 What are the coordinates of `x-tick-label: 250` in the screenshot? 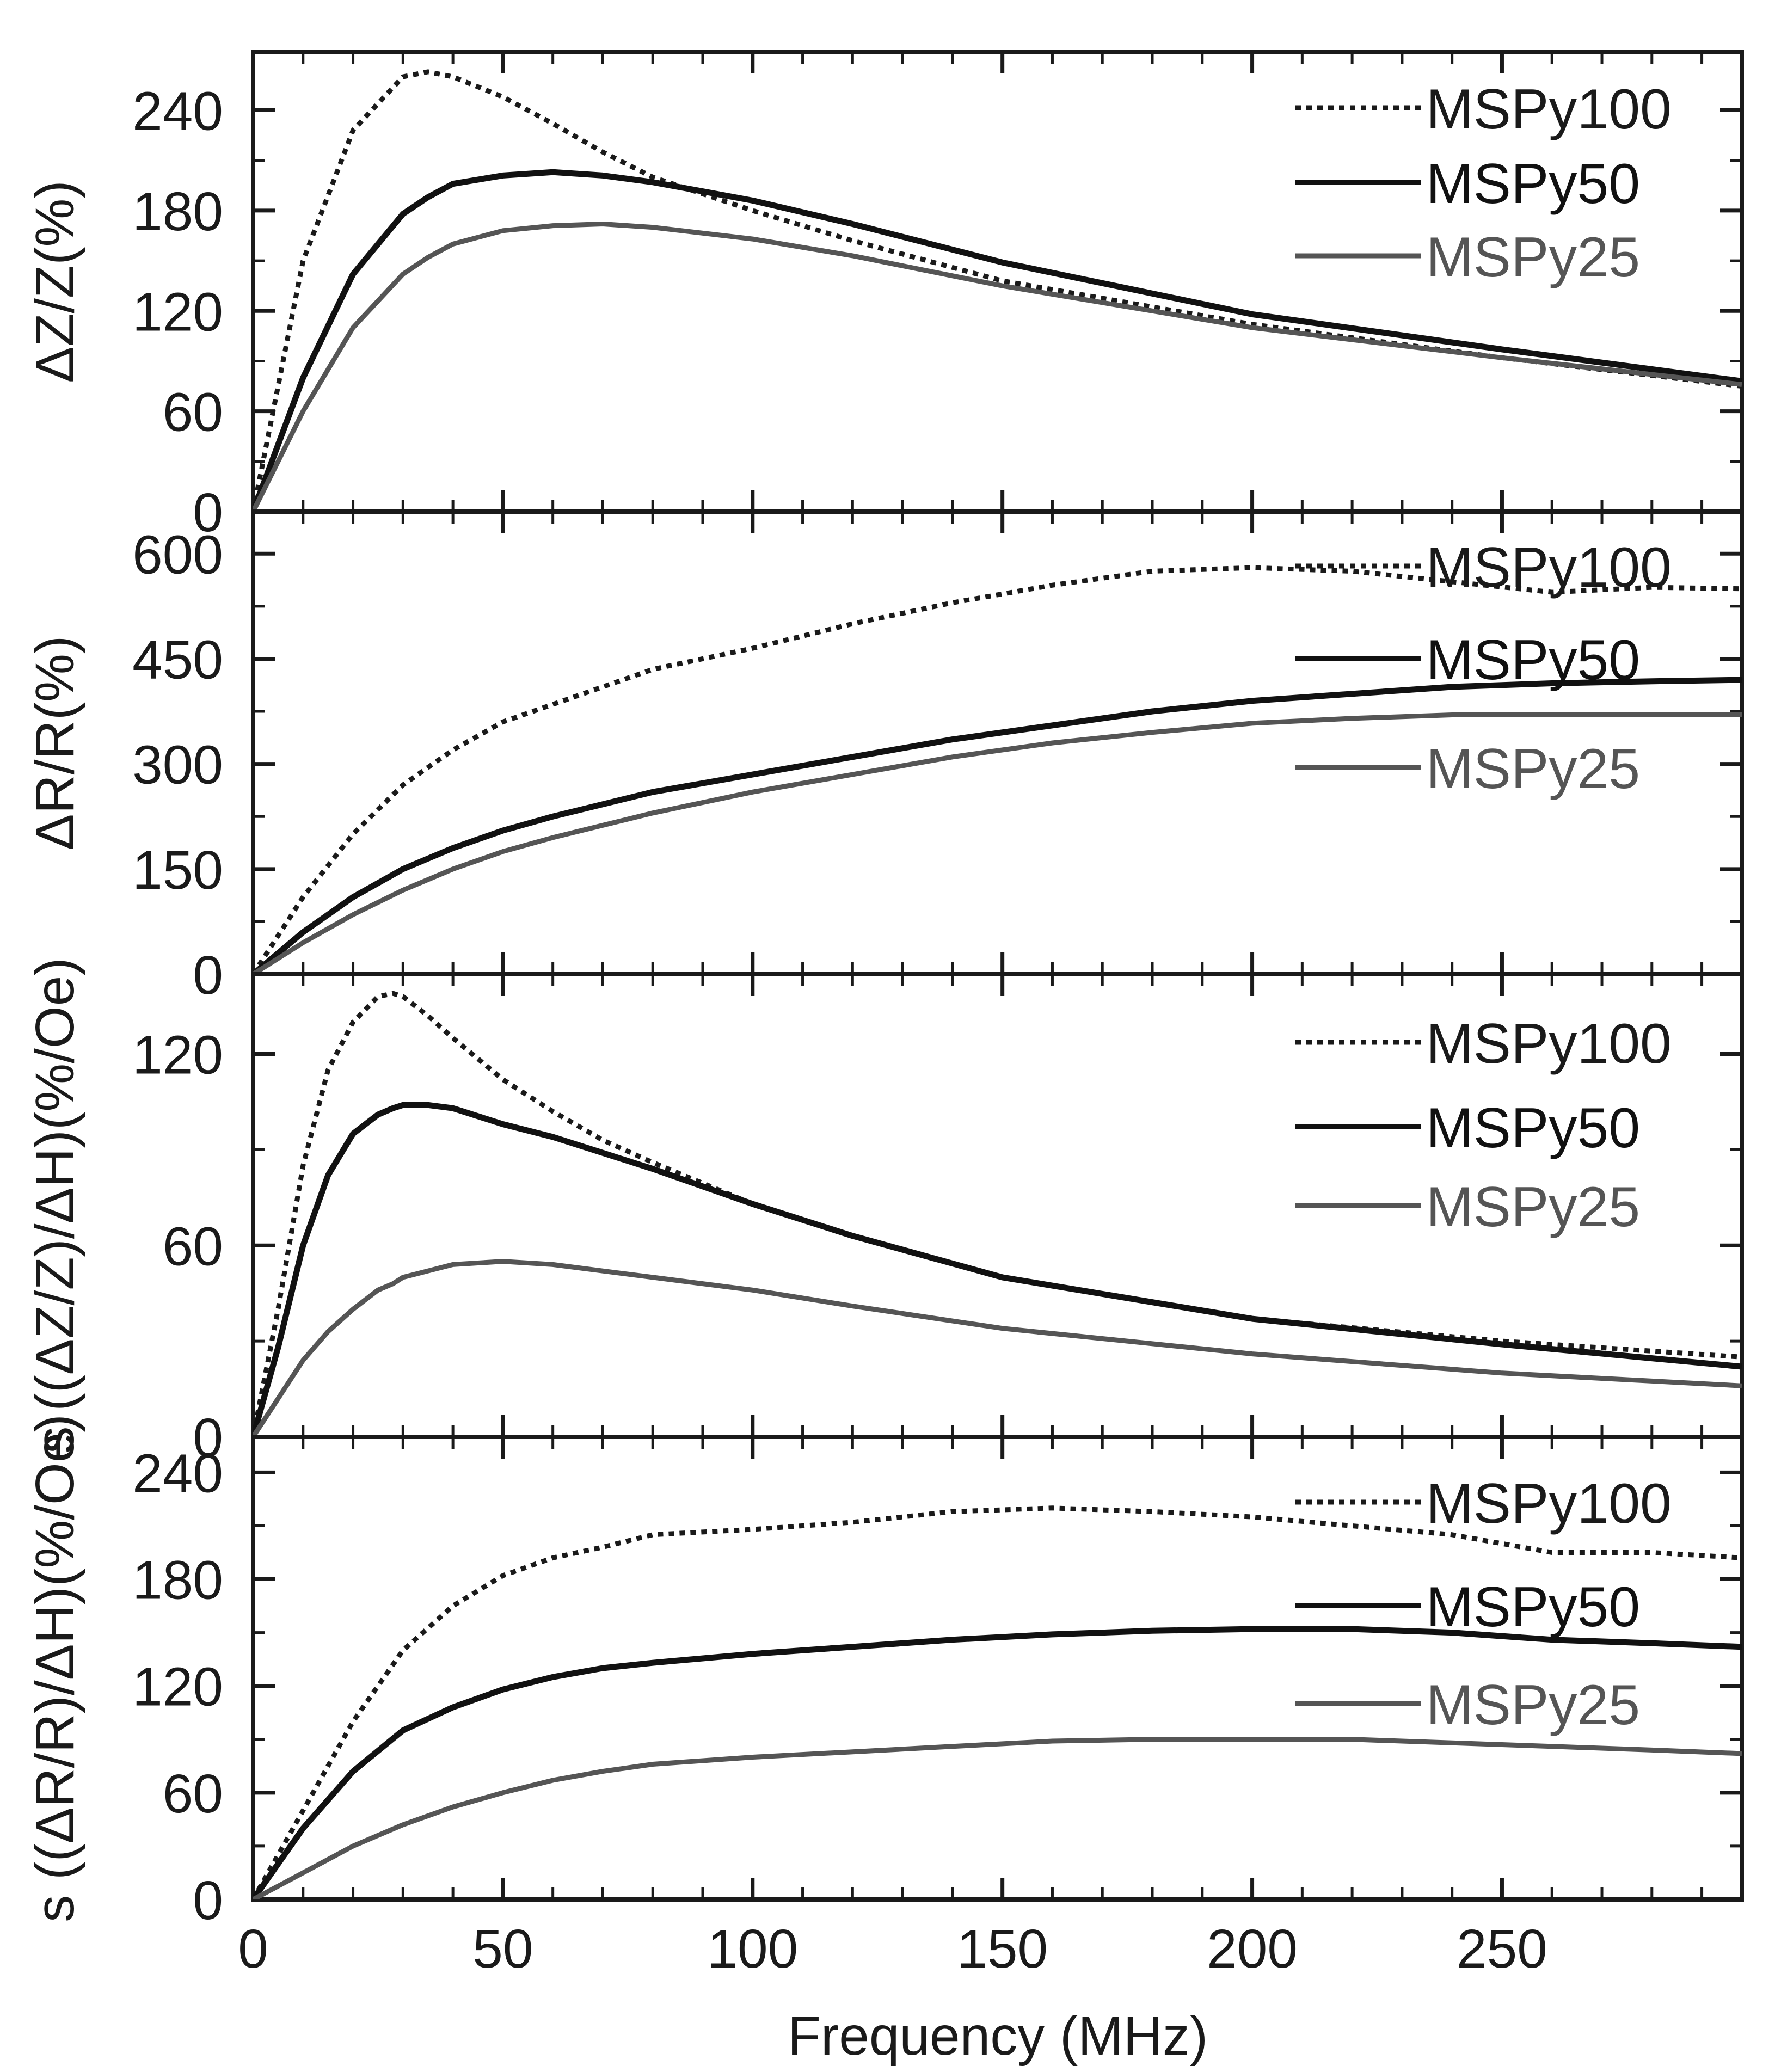 It's located at (1502, 1949).